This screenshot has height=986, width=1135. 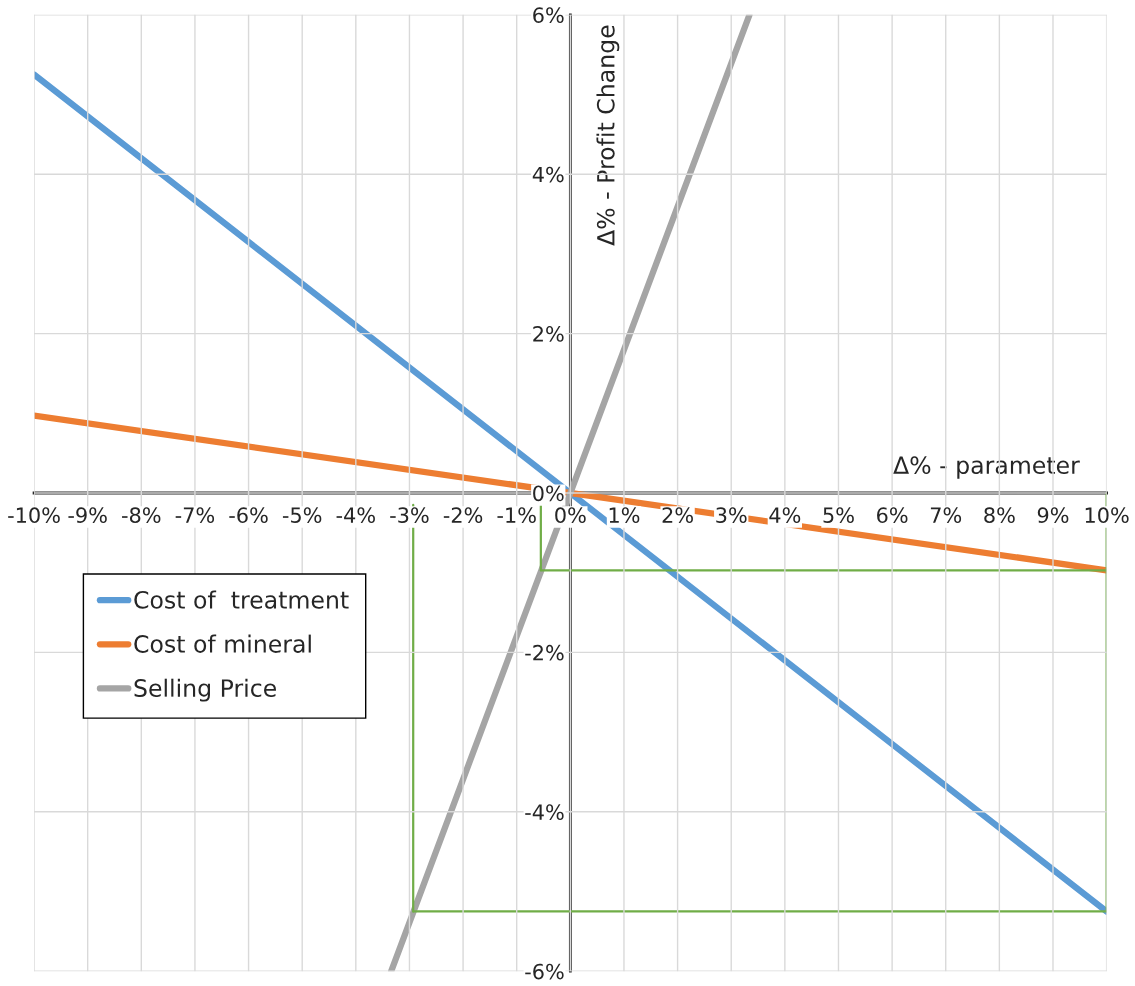 I want to click on x-tick-label: 5%, so click(x=838, y=515).